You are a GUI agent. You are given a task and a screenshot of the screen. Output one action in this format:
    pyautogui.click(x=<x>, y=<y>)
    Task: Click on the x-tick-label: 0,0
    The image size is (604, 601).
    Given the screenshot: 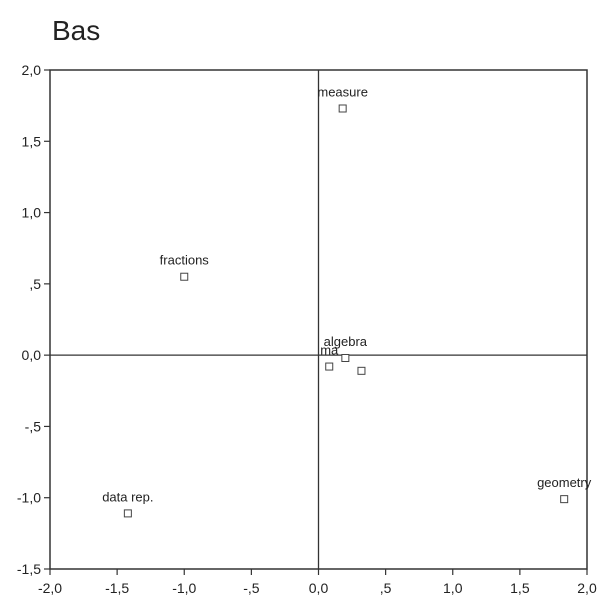 What is the action you would take?
    pyautogui.click(x=319, y=588)
    